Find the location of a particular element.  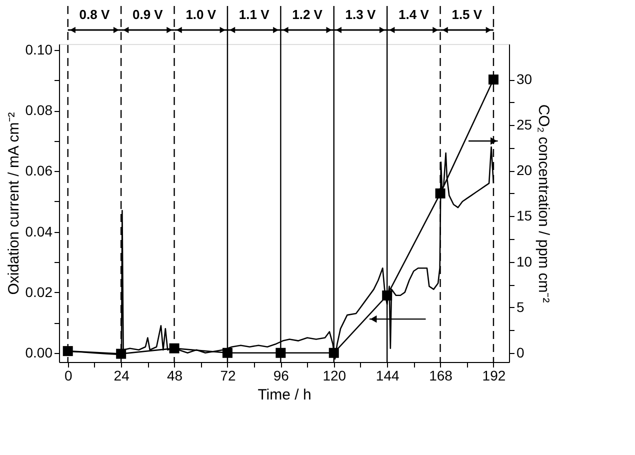

y2-tick-label: 30 is located at coordinates (524, 79).